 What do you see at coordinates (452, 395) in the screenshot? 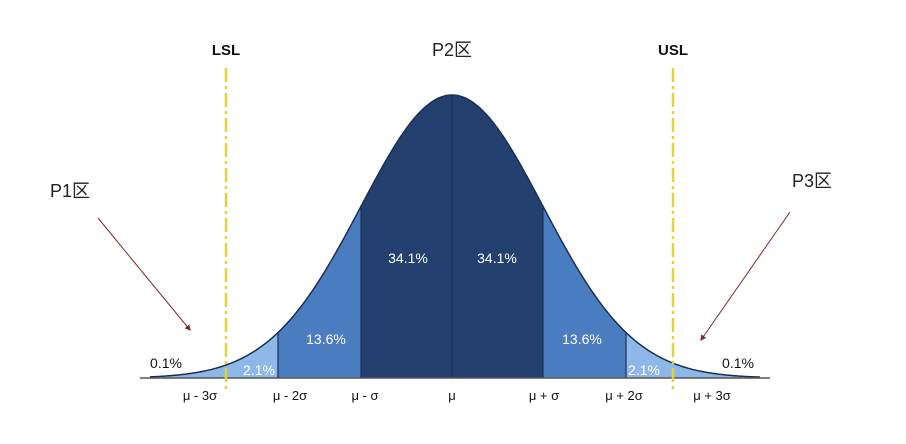
I see `tick-mu: μ` at bounding box center [452, 395].